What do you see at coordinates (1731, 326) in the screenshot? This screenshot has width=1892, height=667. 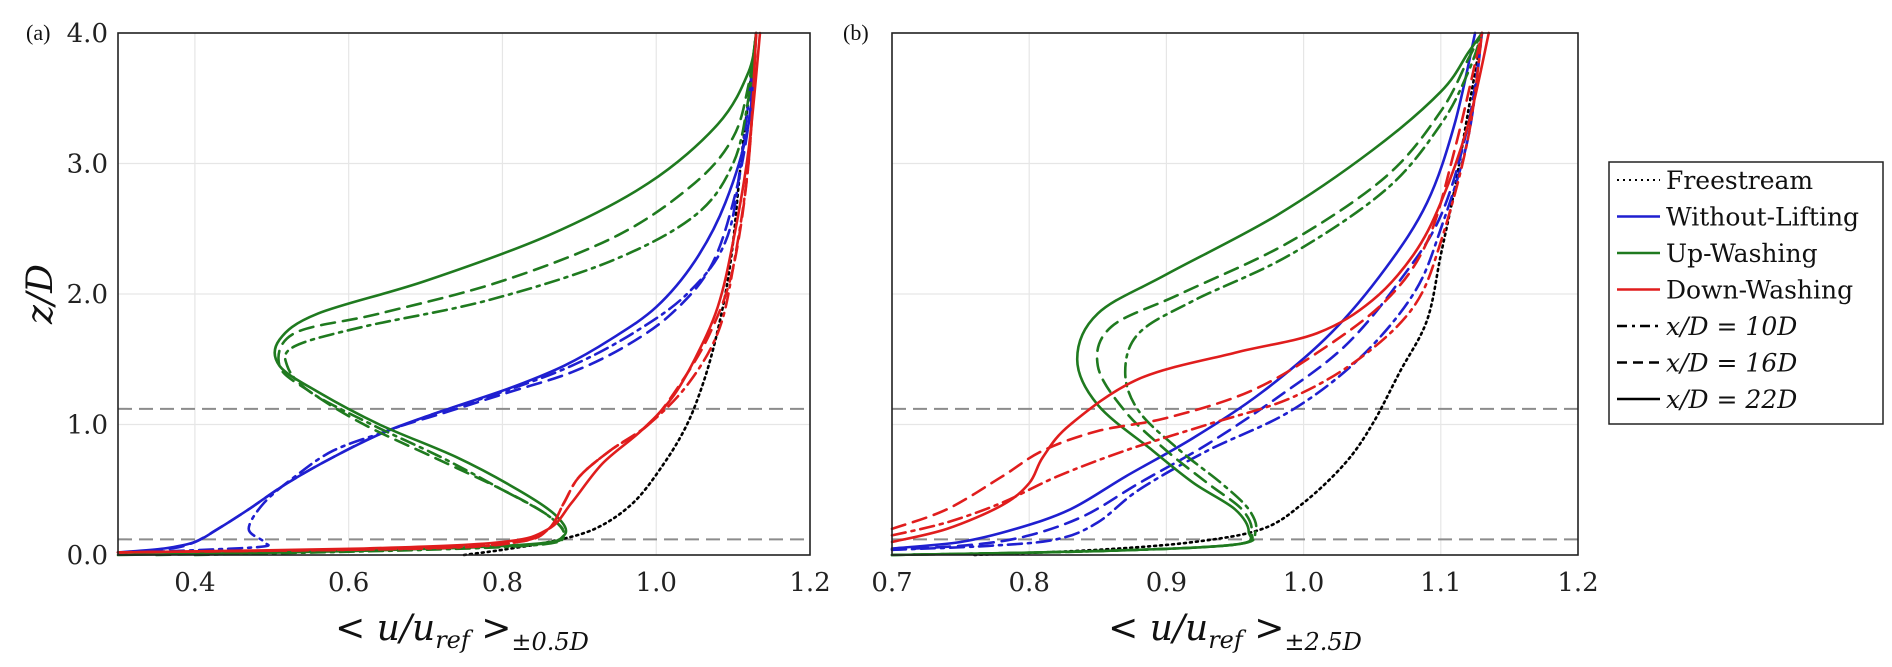 I see `legend-label-x-d-10d: x/D = 10D` at bounding box center [1731, 326].